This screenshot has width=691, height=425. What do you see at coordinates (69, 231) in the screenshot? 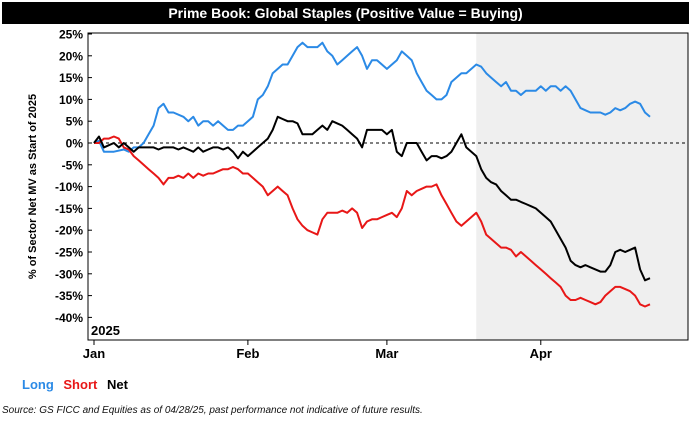
I see `y-tick-label: -20%` at bounding box center [69, 231].